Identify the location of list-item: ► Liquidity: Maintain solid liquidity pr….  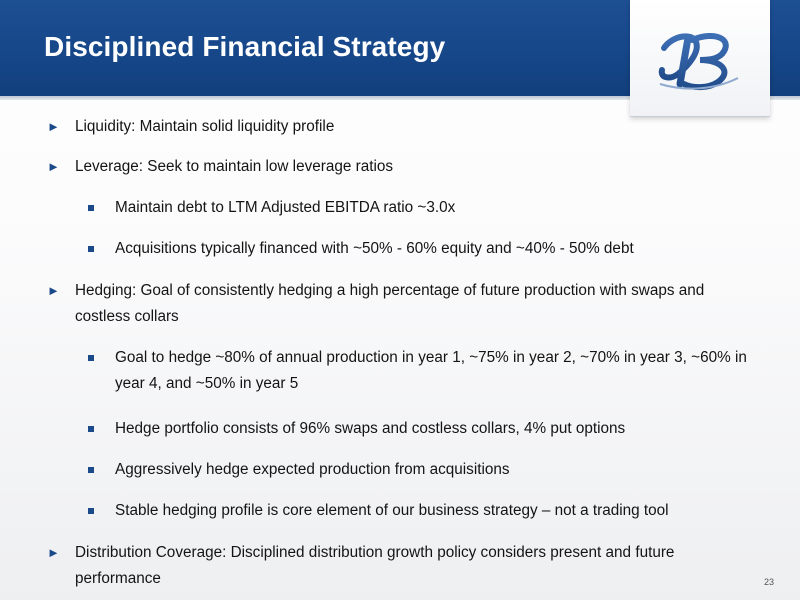
(401, 127).